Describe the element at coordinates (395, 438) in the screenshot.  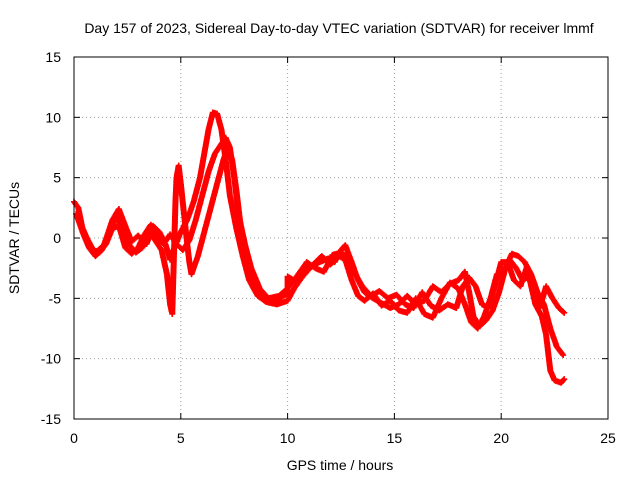
I see `x-tick-label: 15` at that location.